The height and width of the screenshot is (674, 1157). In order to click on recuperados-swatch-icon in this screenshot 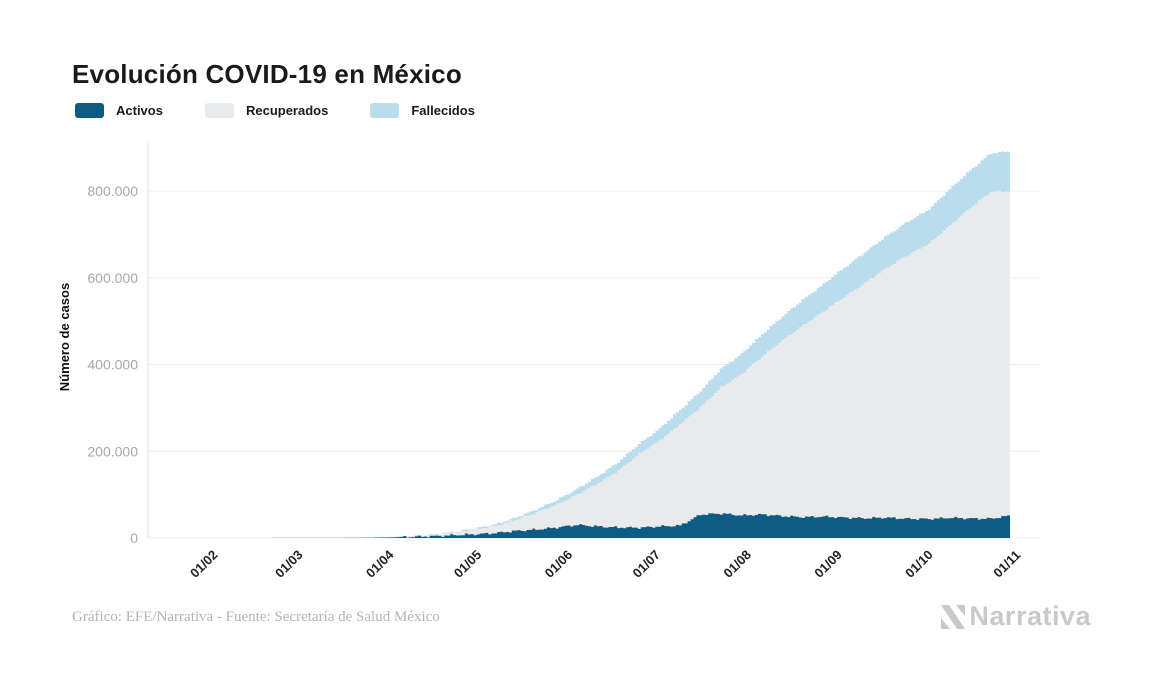, I will do `click(219, 110)`.